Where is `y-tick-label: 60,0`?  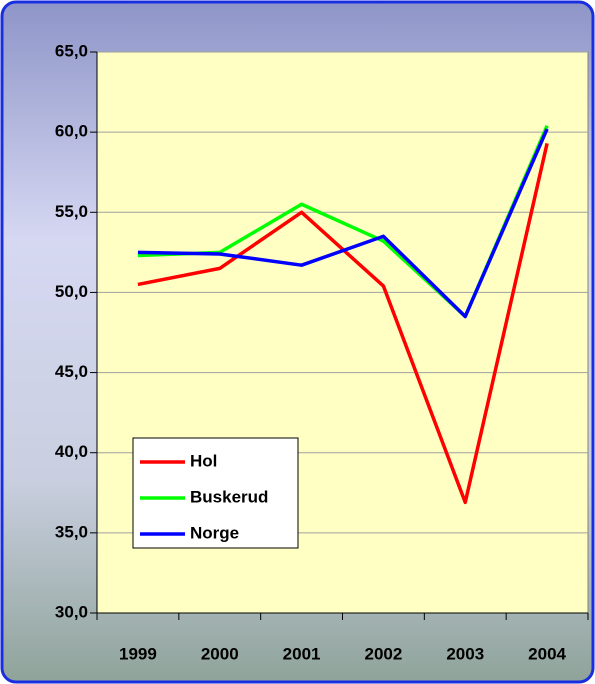 y-tick-label: 60,0 is located at coordinates (71, 131).